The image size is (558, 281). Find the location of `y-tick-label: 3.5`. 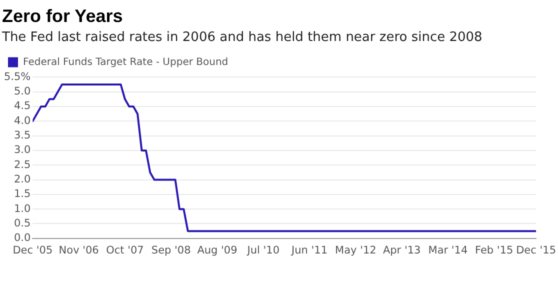

y-tick-label: 3.5 is located at coordinates (22, 136).